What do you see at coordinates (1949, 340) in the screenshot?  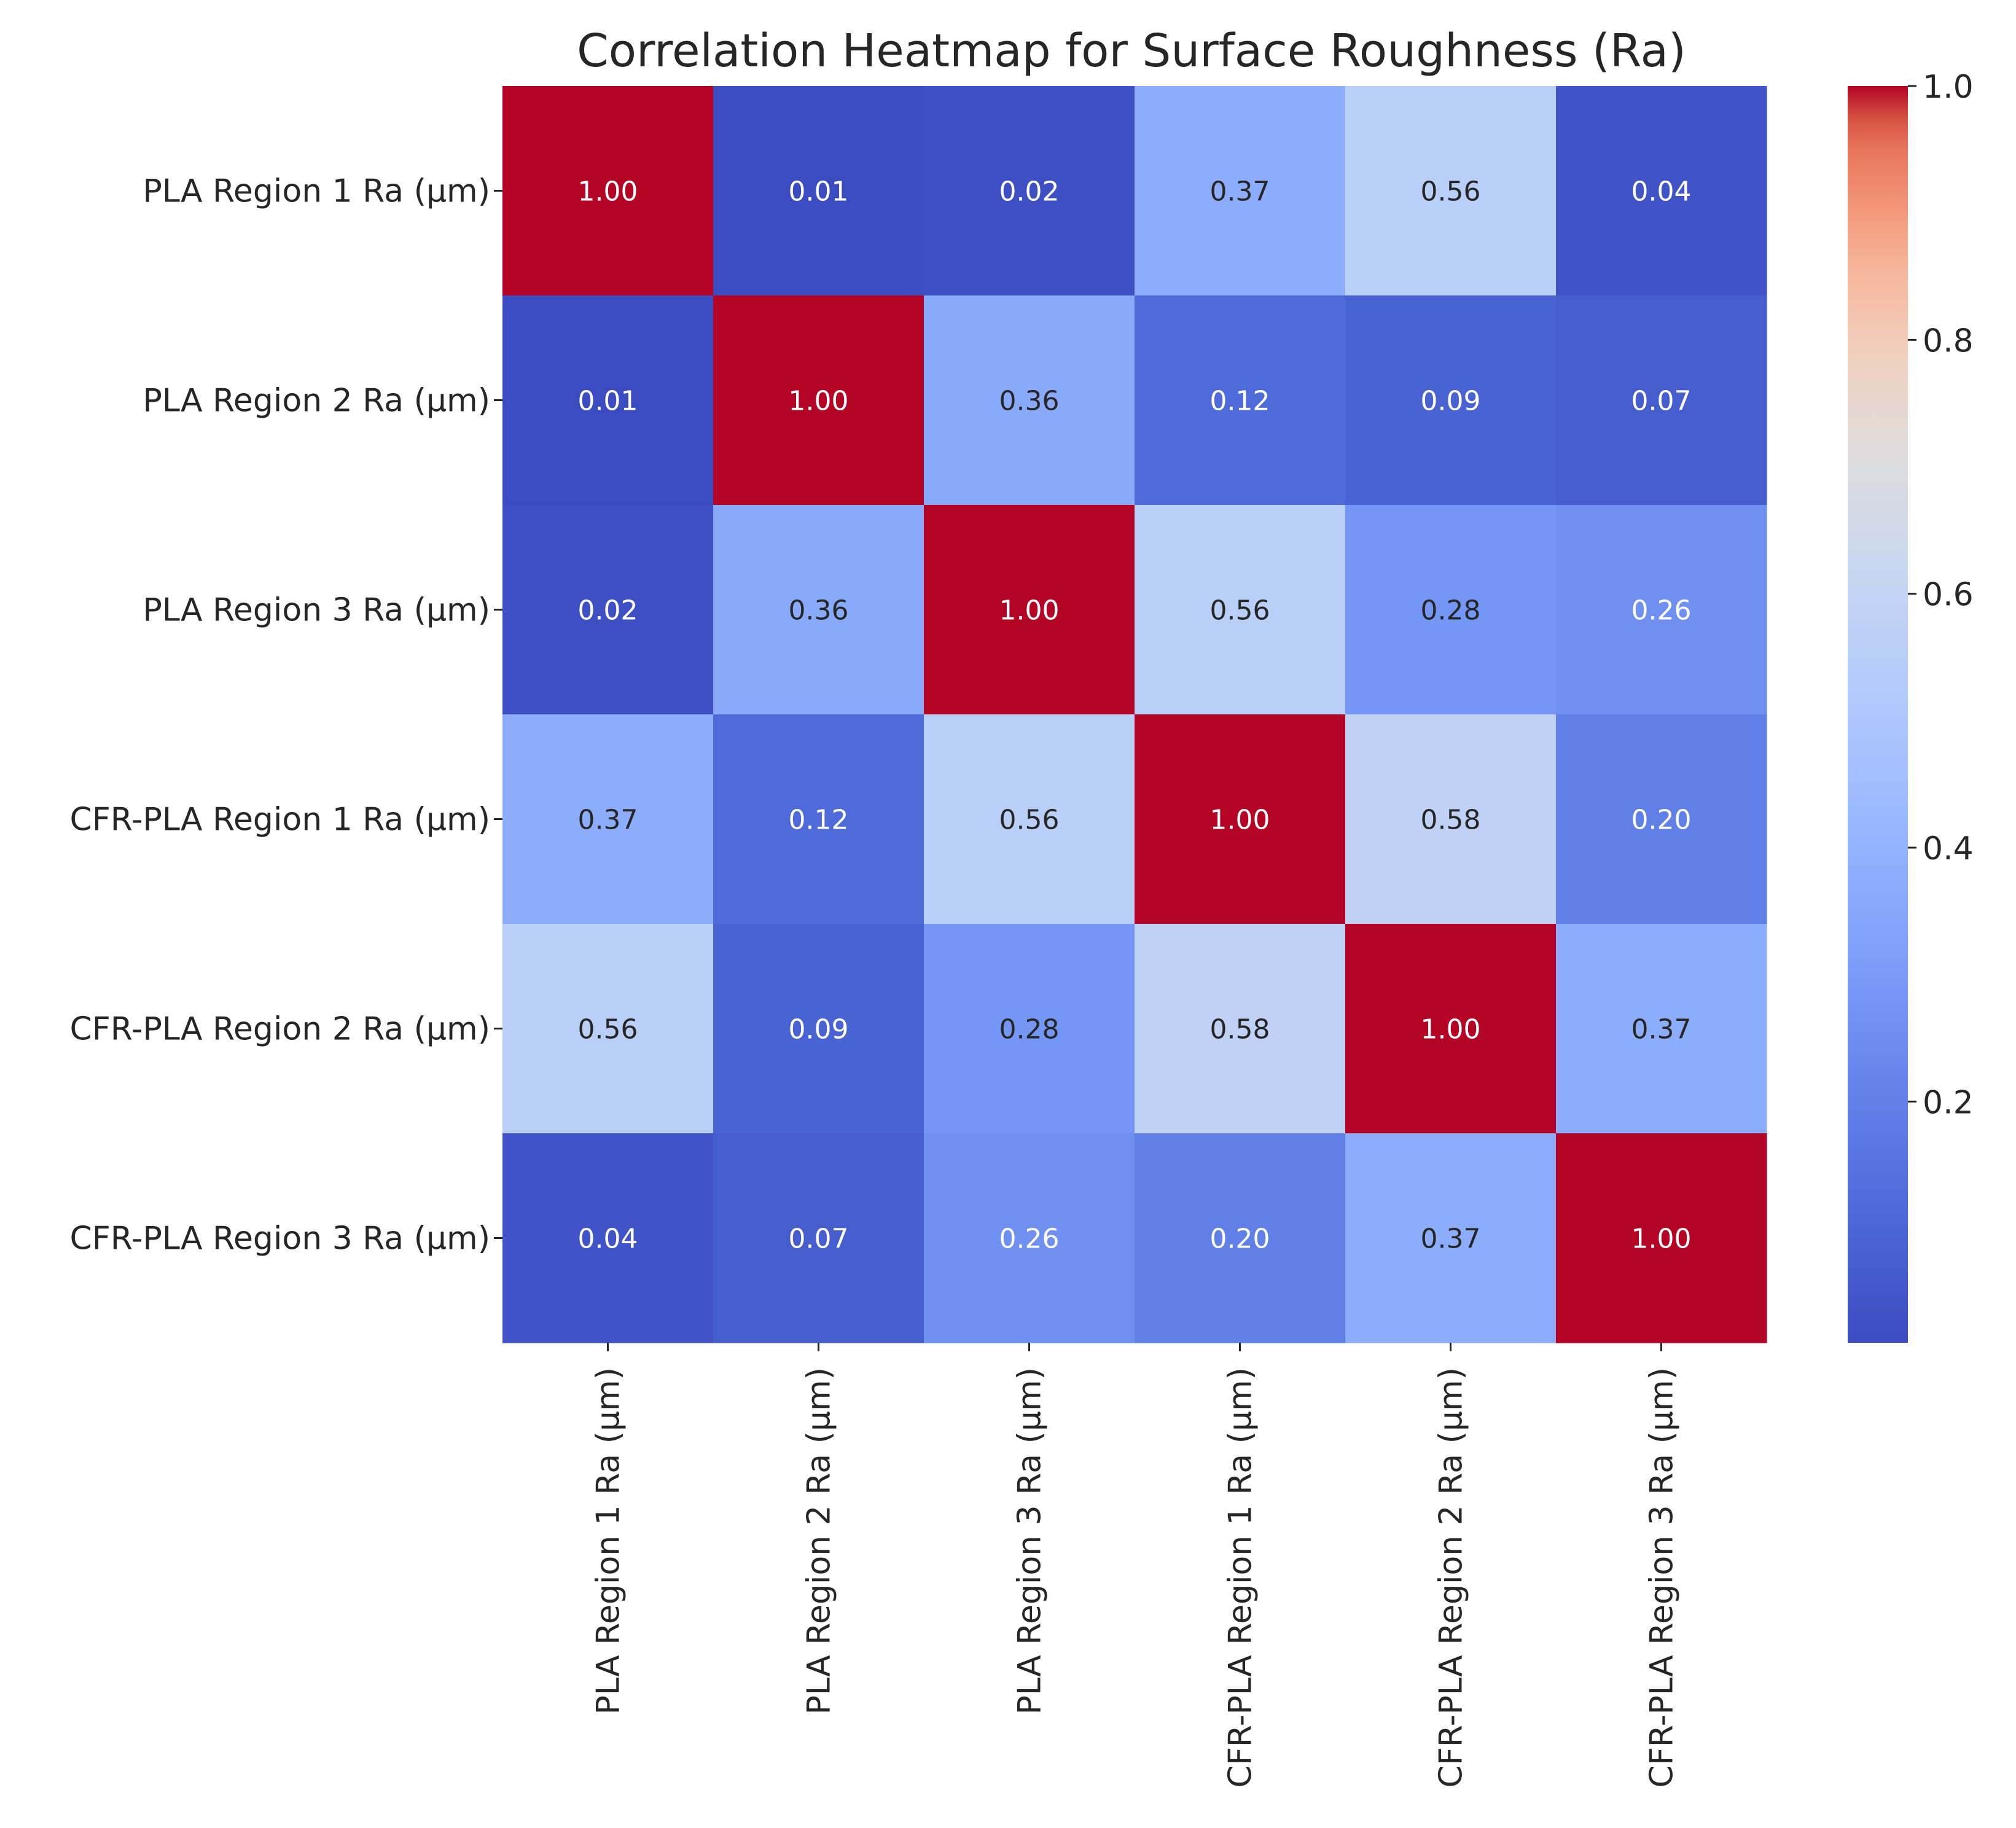 I see `colorbar-tick-label-4: 0.8` at bounding box center [1949, 340].